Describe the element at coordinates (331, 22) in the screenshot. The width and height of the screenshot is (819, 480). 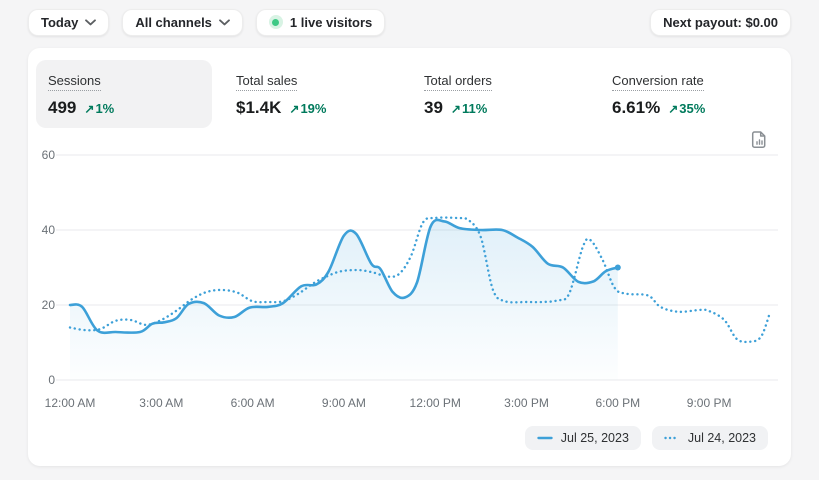
I see `live-visitors-label: 1 live visitors` at that location.